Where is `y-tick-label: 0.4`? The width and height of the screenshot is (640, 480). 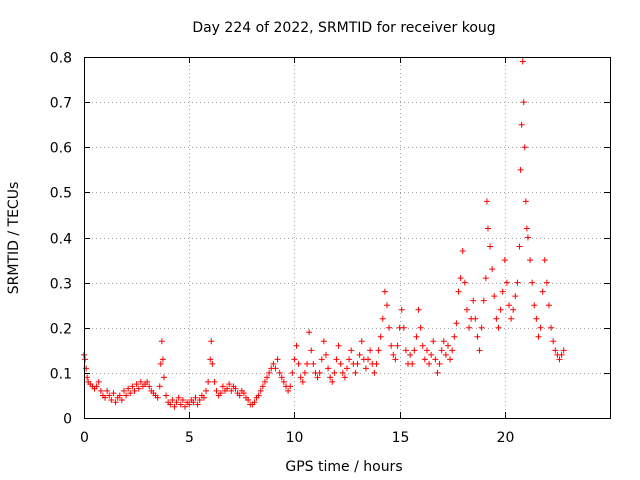 y-tick-label: 0.4 is located at coordinates (61, 240).